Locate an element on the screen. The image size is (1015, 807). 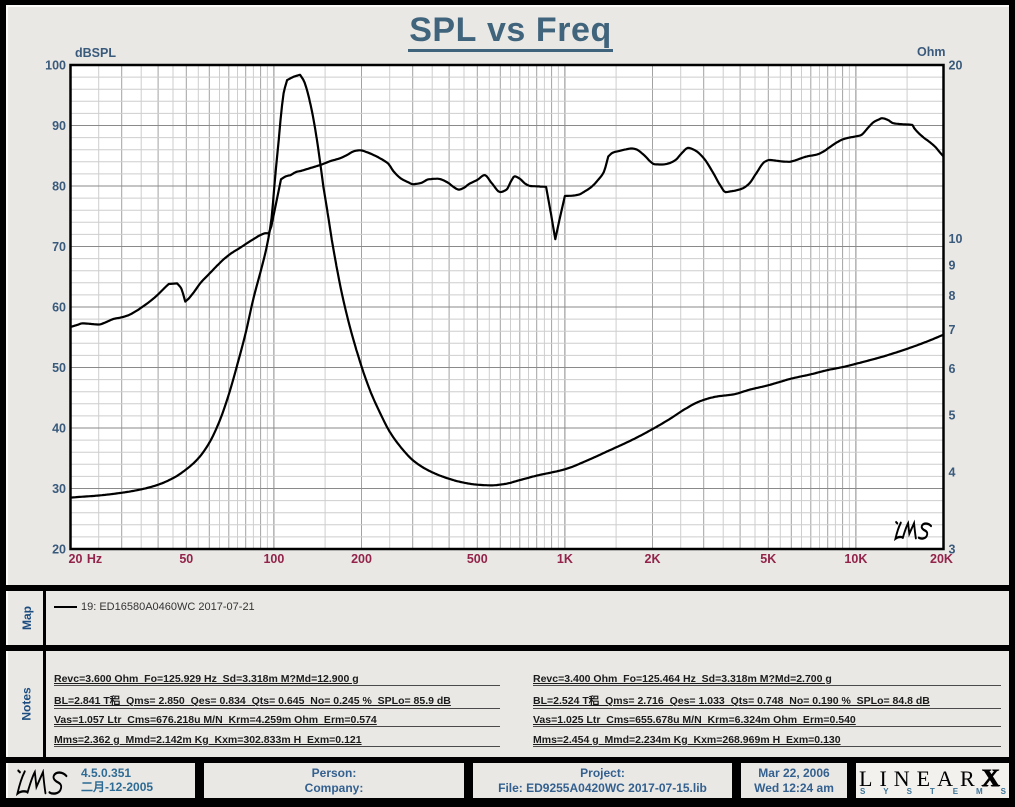
svg-text: 2K is located at coordinates (653, 559).